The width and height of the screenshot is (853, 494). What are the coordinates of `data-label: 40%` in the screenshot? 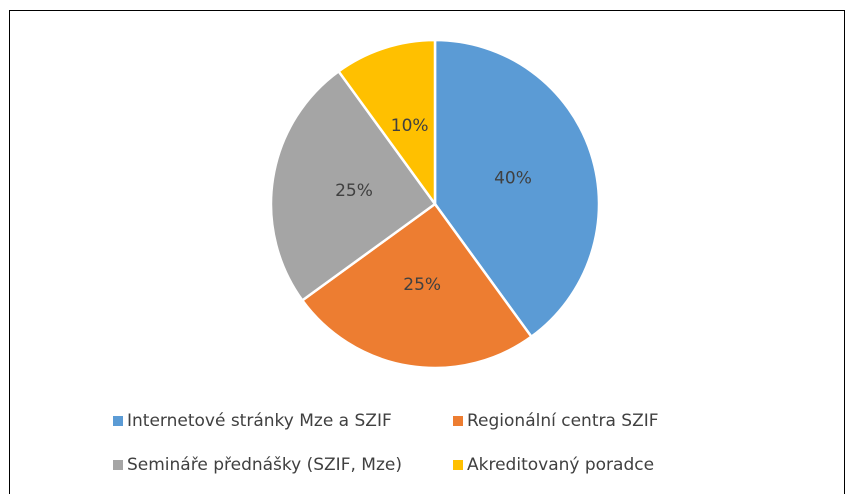 It's located at (513, 179).